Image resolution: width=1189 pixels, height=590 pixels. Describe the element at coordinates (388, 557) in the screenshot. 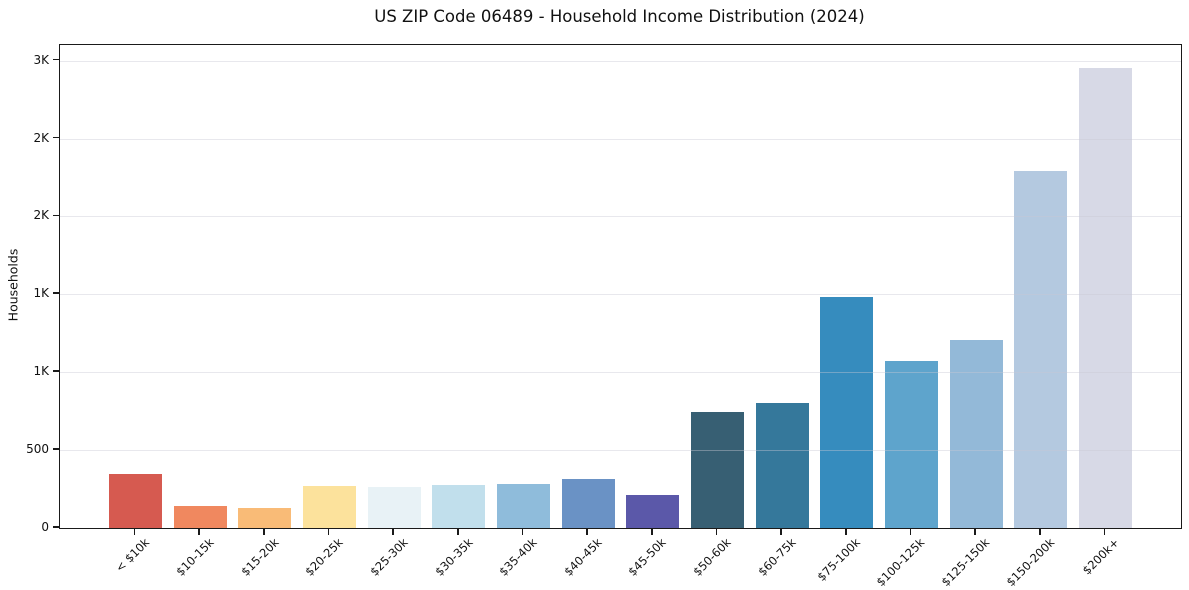

I see `x-tick-label: $25-30k` at that location.